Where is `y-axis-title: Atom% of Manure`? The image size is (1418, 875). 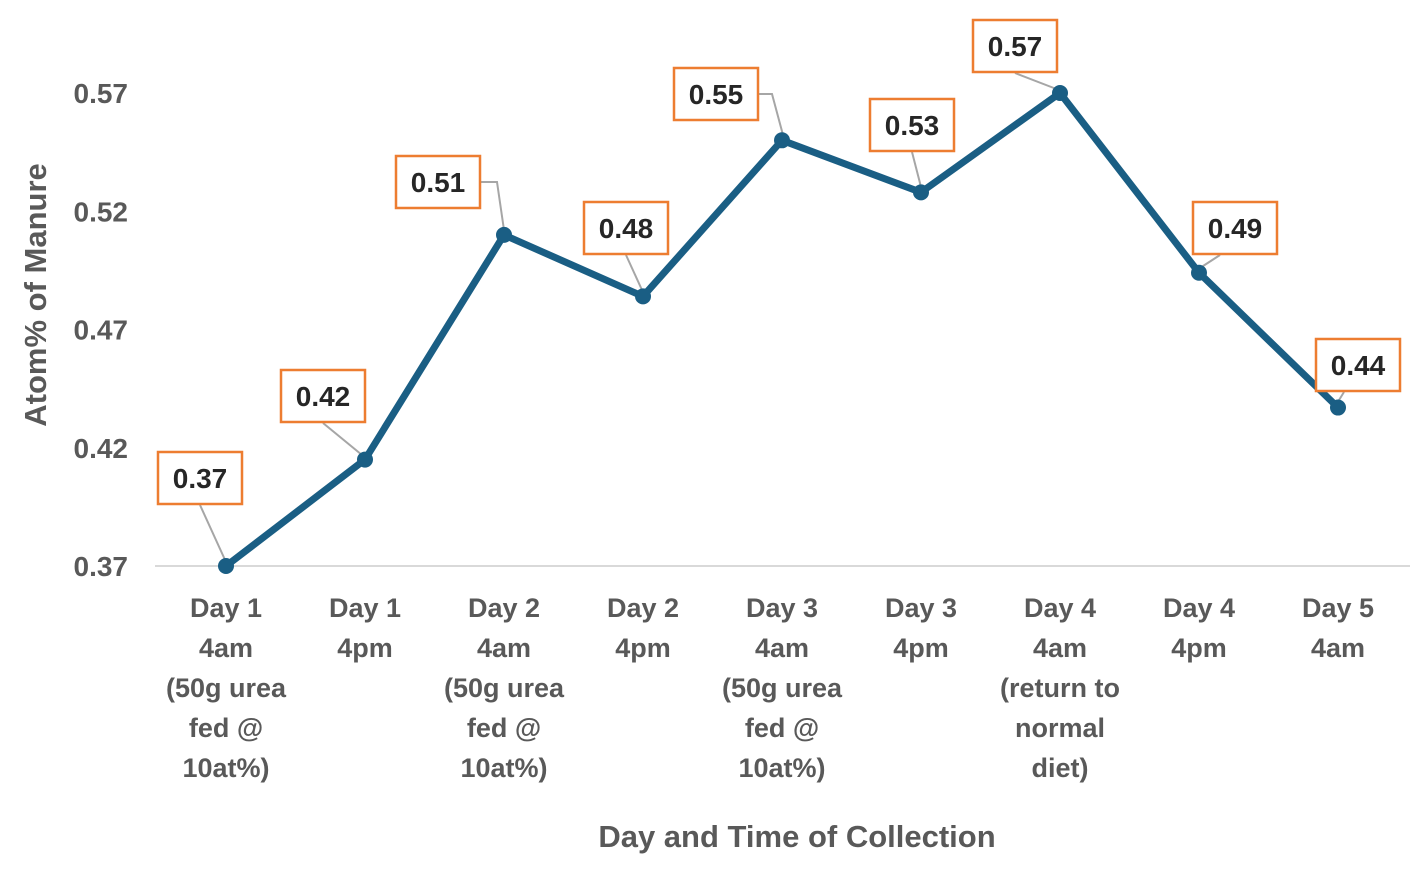 y-axis-title: Atom% of Manure is located at coordinates (35, 295).